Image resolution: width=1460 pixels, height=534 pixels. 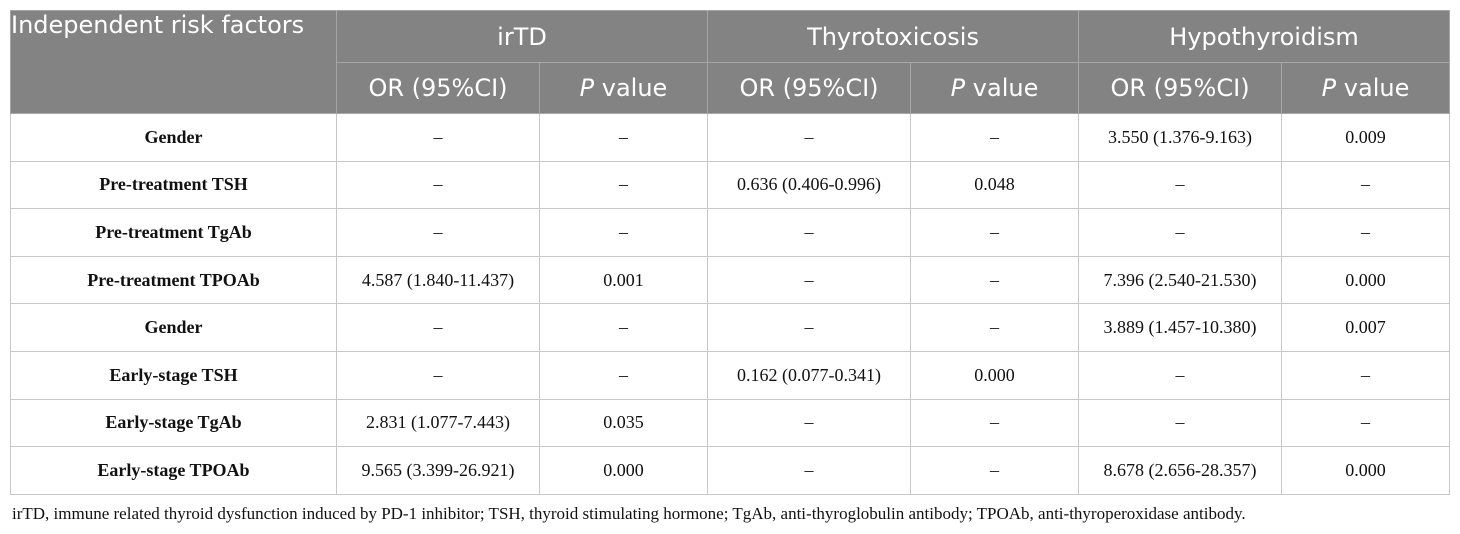 I want to click on header-or-irtd: OR (95%CI), so click(x=438, y=88).